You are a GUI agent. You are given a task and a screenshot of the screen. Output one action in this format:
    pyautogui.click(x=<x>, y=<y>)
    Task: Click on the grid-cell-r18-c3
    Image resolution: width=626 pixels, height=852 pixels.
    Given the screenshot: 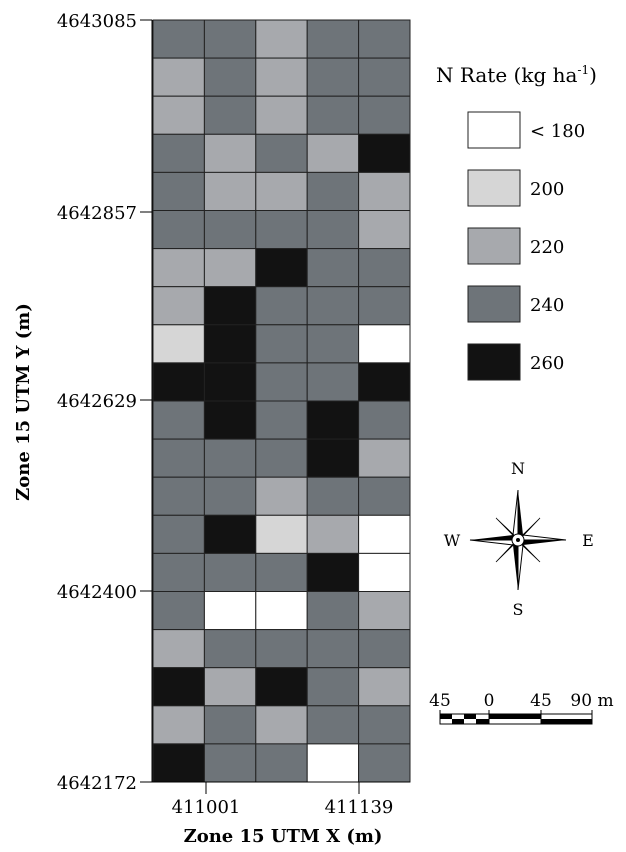 What is the action you would take?
    pyautogui.click(x=281, y=687)
    